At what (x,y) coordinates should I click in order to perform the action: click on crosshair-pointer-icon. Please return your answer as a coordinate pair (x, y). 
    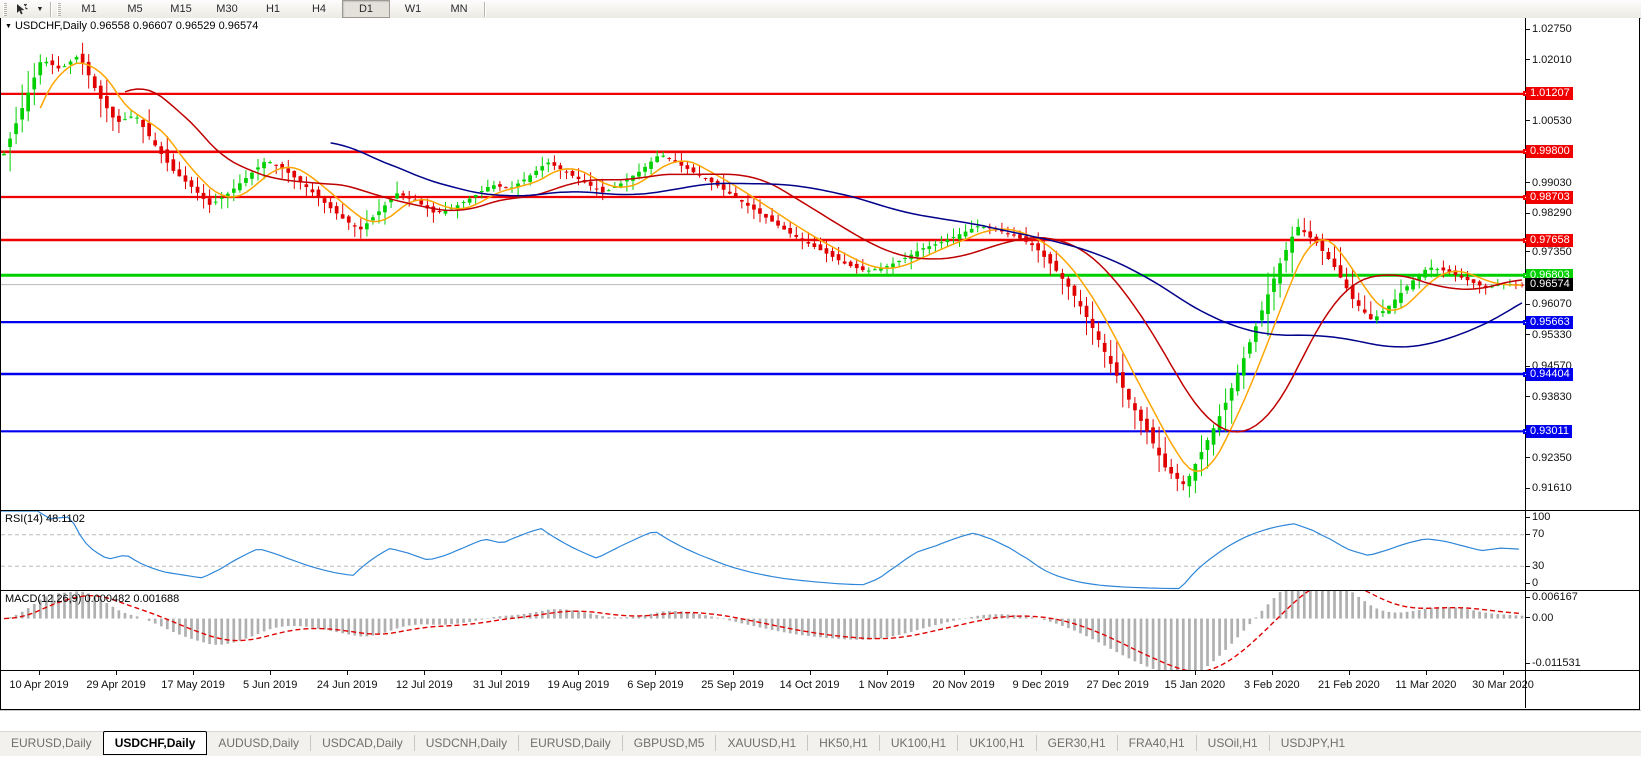
    Looking at the image, I should click on (22, 9).